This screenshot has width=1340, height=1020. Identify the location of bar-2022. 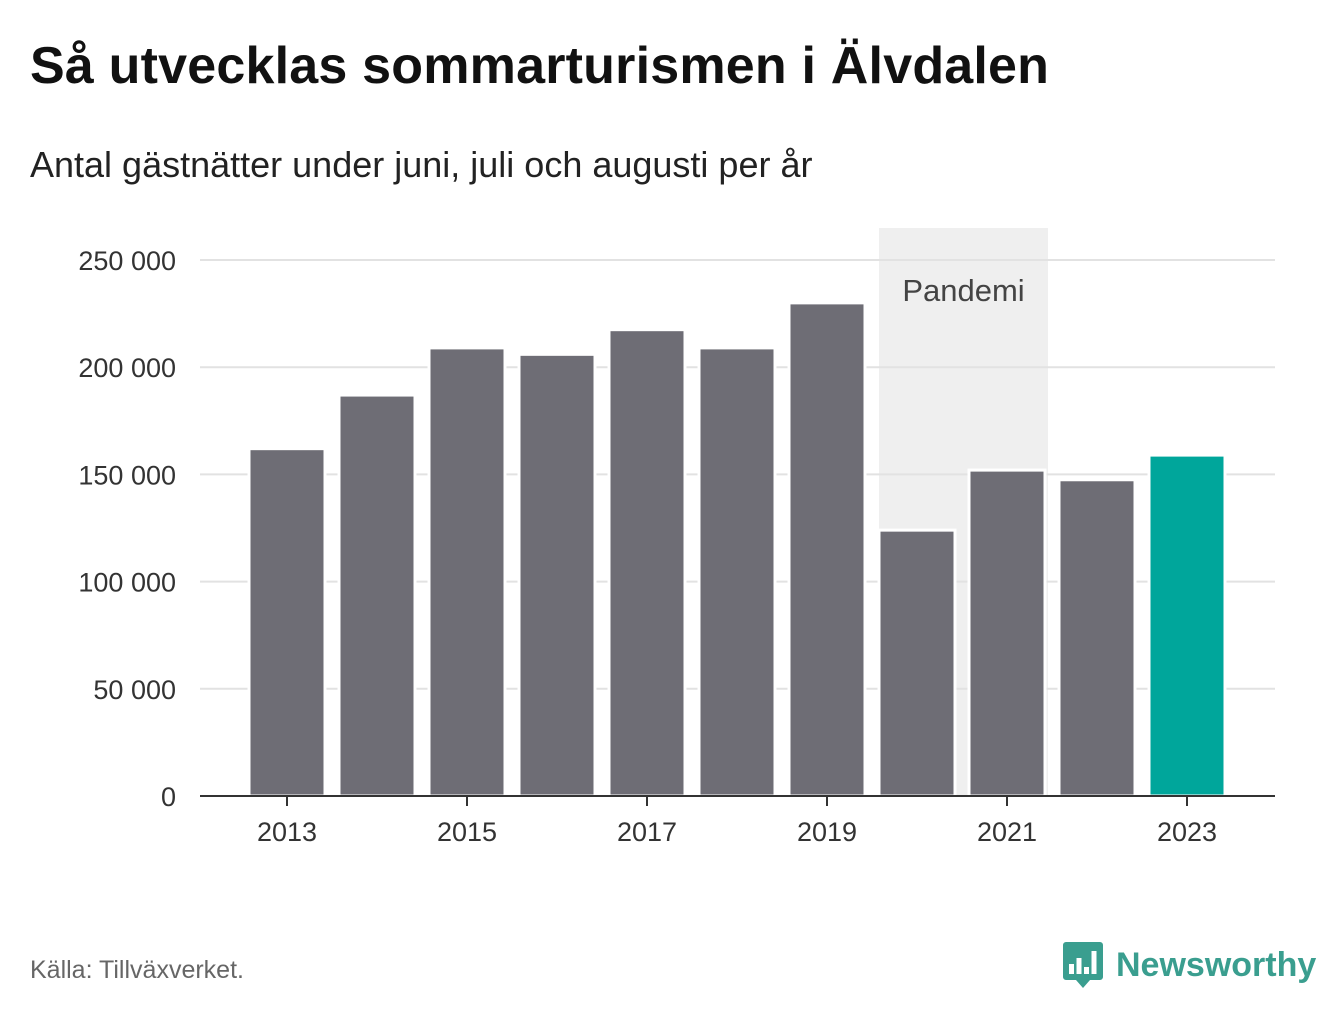
(1097, 638).